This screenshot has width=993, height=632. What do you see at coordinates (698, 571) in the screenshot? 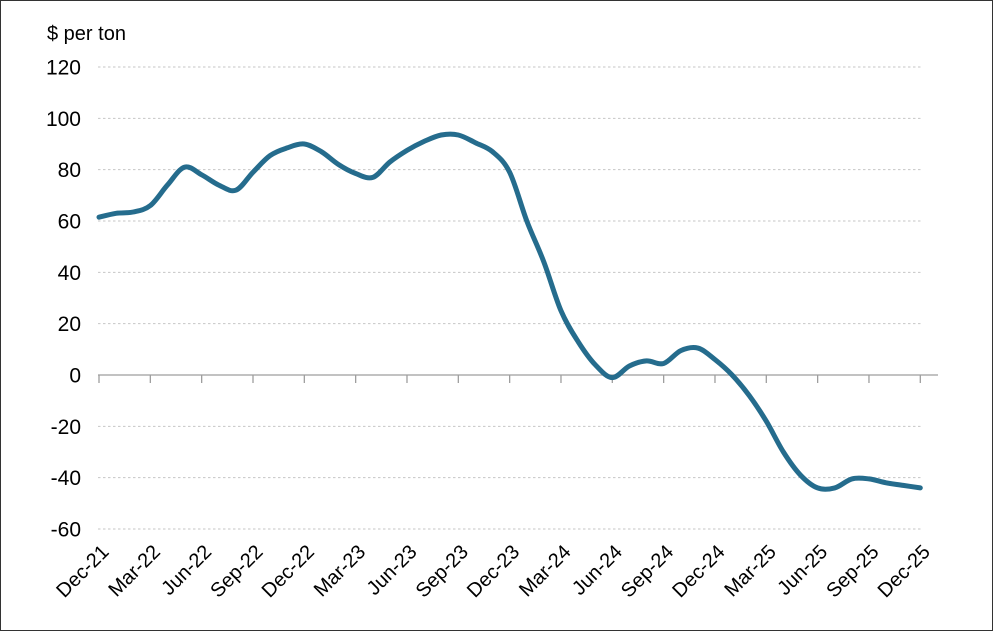
I see `x-tick-label: Dec-24` at bounding box center [698, 571].